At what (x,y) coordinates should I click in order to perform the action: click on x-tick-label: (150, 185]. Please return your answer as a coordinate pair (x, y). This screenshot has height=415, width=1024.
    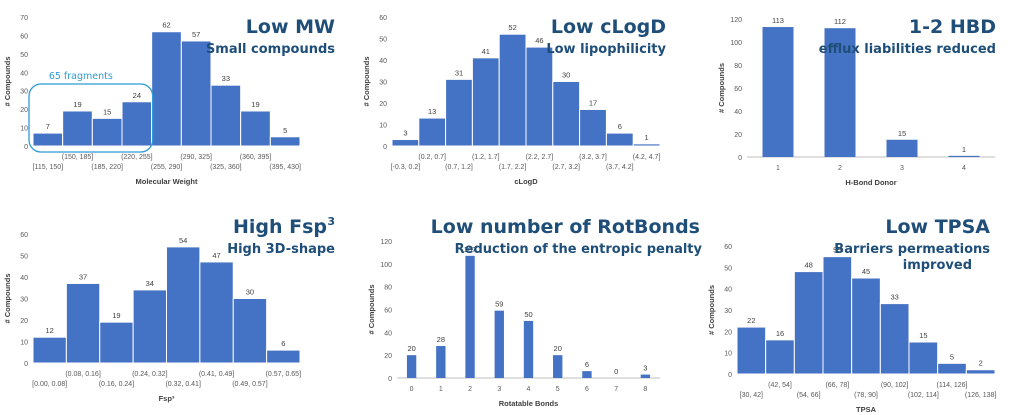
    Looking at the image, I should click on (78, 157).